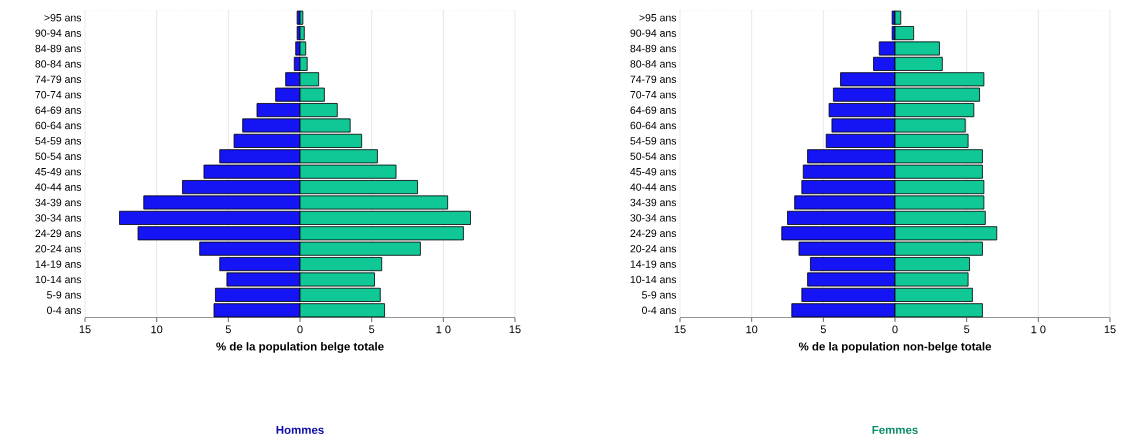 The width and height of the screenshot is (1128, 440). I want to click on x-axis-title: % de la population belge totale, so click(300, 347).